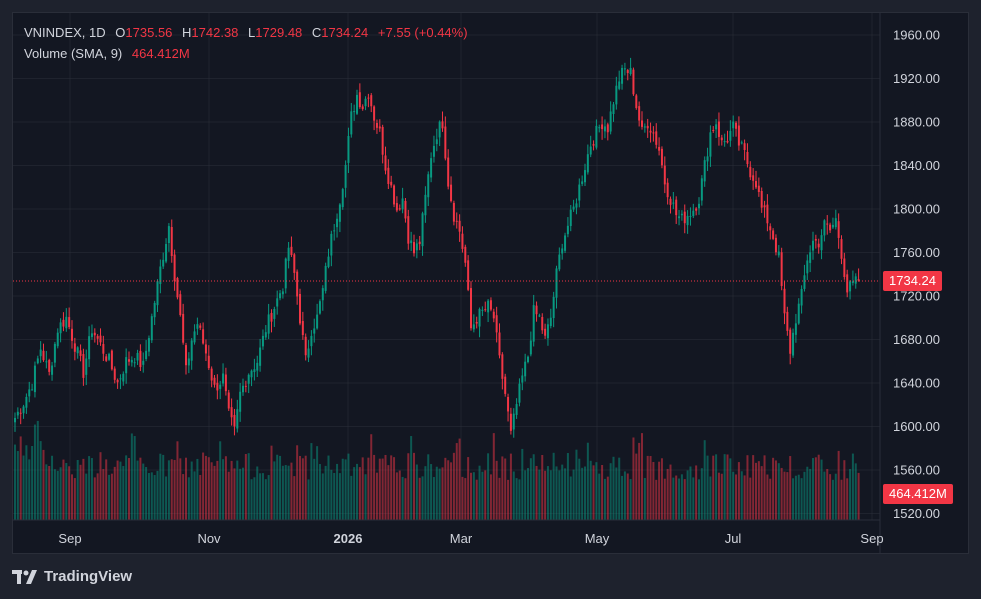 The width and height of the screenshot is (981, 599). What do you see at coordinates (88, 576) in the screenshot?
I see `brand-name: TradingView` at bounding box center [88, 576].